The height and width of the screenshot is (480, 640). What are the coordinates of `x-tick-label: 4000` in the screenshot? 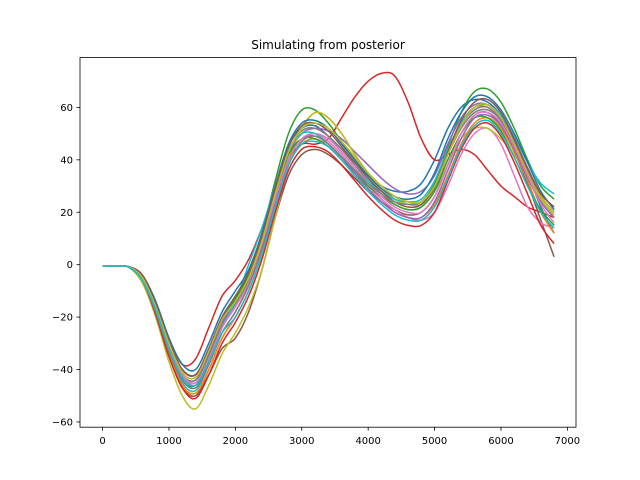 It's located at (367, 441).